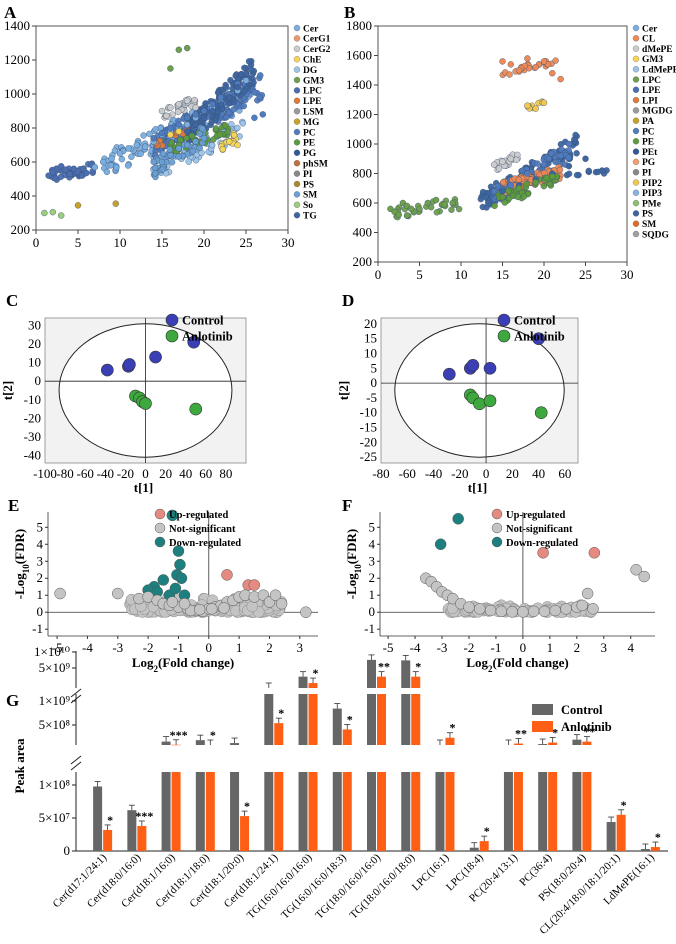 The width and height of the screenshot is (676, 944). I want to click on scatter-point-cer, so click(95, 167).